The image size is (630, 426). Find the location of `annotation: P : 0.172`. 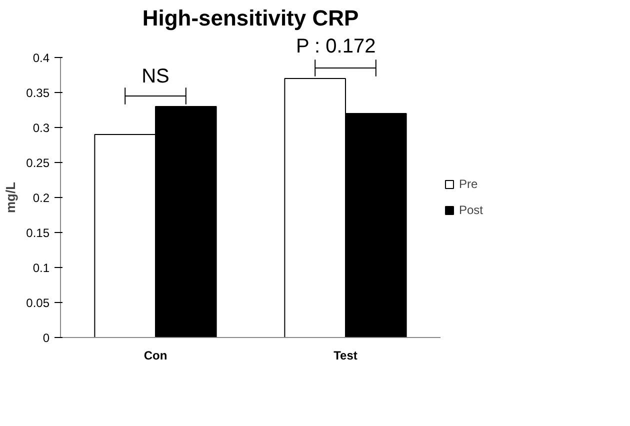

annotation: P : 0.172 is located at coordinates (336, 47).